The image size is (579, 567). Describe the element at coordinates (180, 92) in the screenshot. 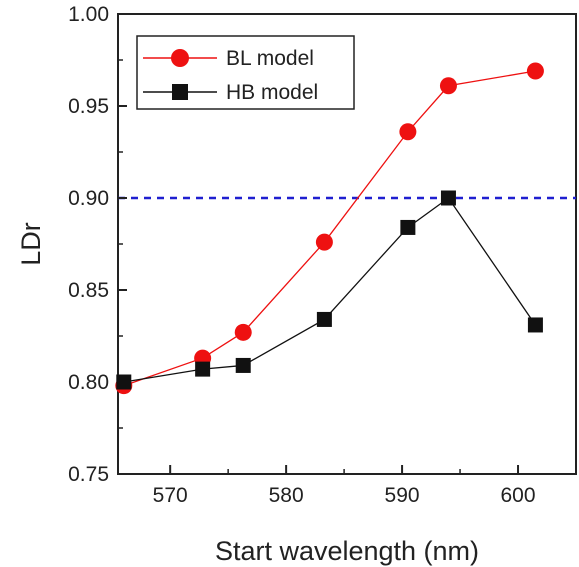

I see `legend-marker-hb` at that location.